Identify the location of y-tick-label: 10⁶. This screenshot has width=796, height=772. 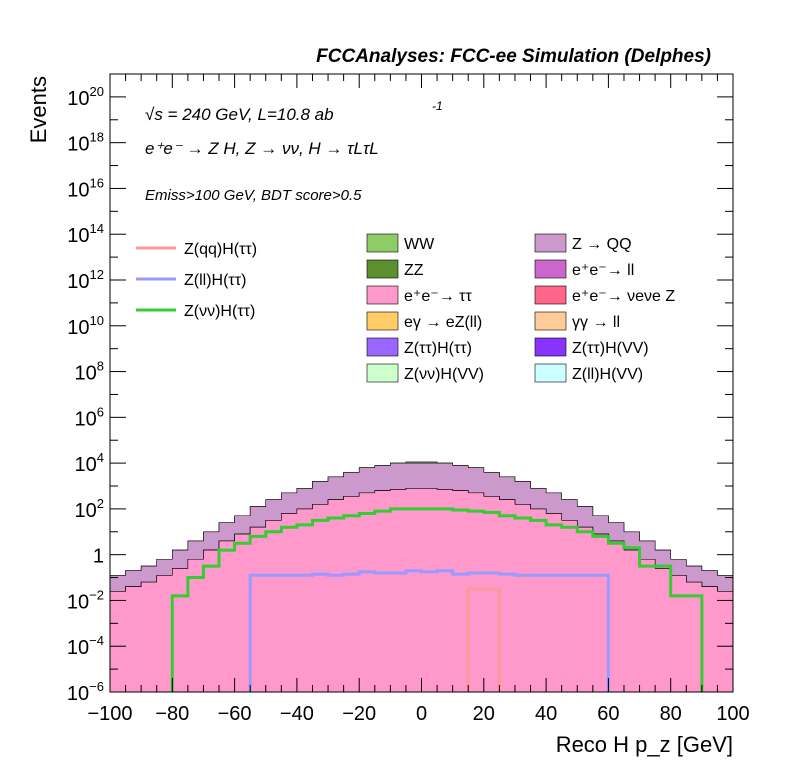
(89, 417).